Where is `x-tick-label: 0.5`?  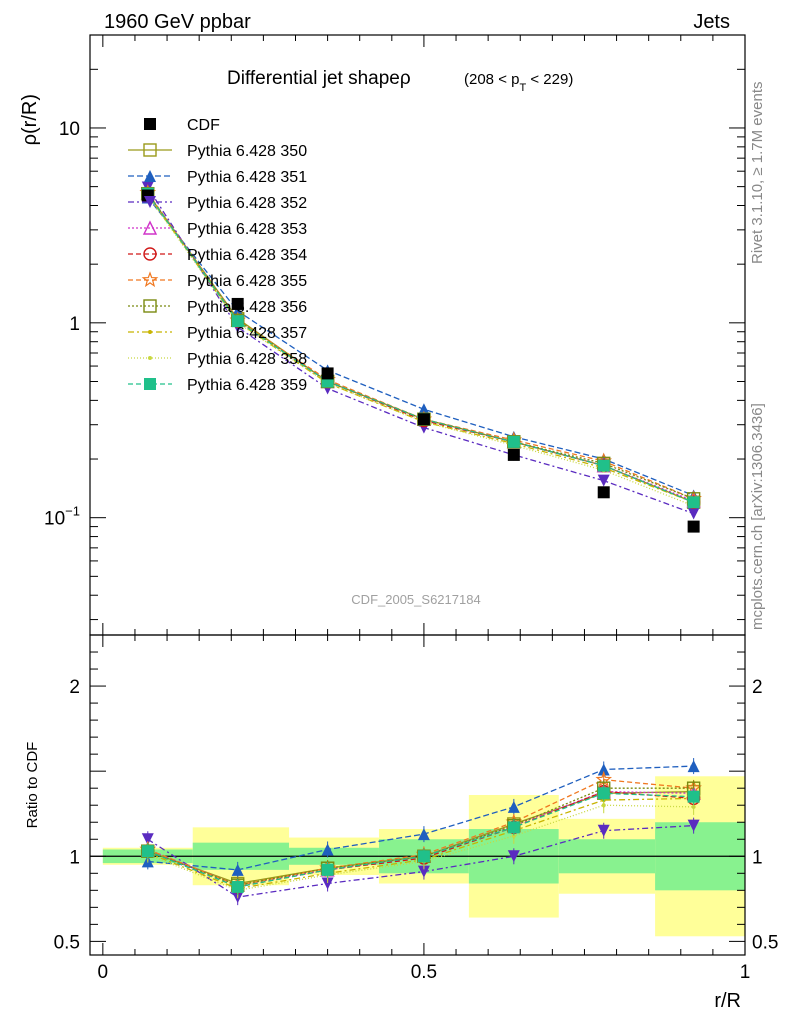
x-tick-label: 0.5 is located at coordinates (424, 972).